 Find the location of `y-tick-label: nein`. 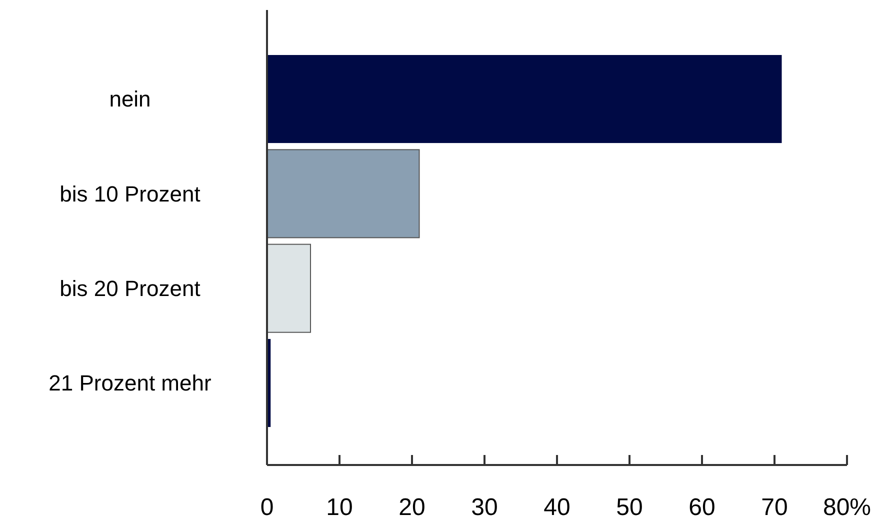

y-tick-label: nein is located at coordinates (130, 99).